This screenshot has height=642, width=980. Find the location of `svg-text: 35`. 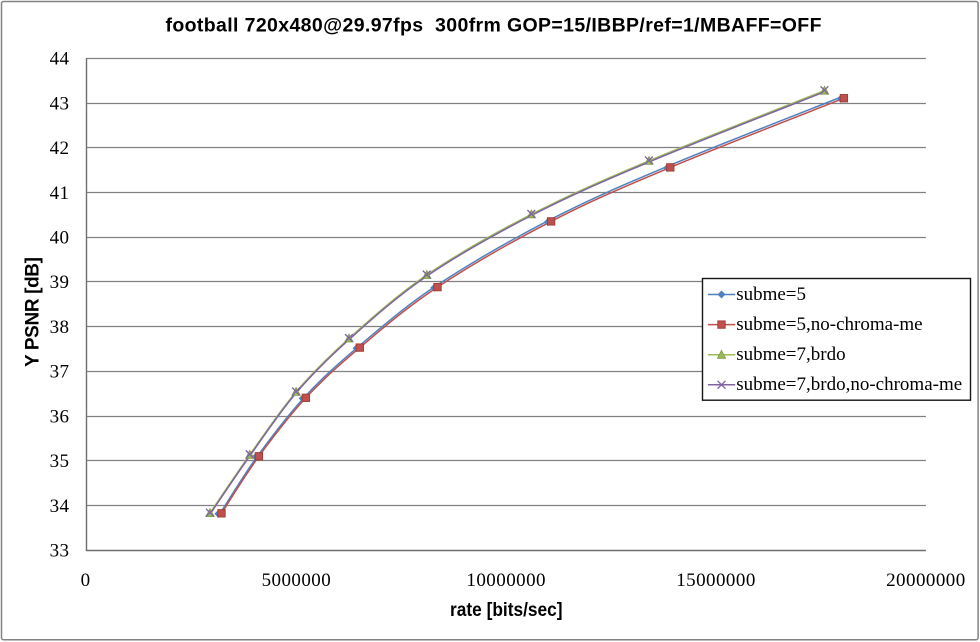

svg-text: 35 is located at coordinates (60, 461).